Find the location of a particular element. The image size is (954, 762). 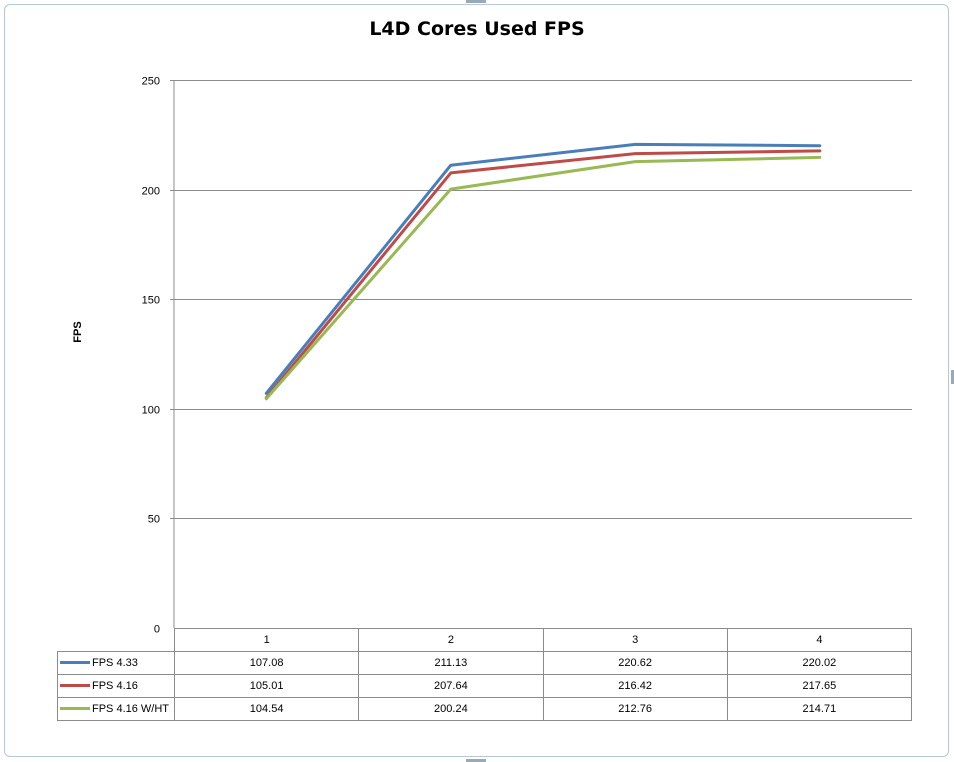

legend-label: FPS 4.33 is located at coordinates (115, 663).